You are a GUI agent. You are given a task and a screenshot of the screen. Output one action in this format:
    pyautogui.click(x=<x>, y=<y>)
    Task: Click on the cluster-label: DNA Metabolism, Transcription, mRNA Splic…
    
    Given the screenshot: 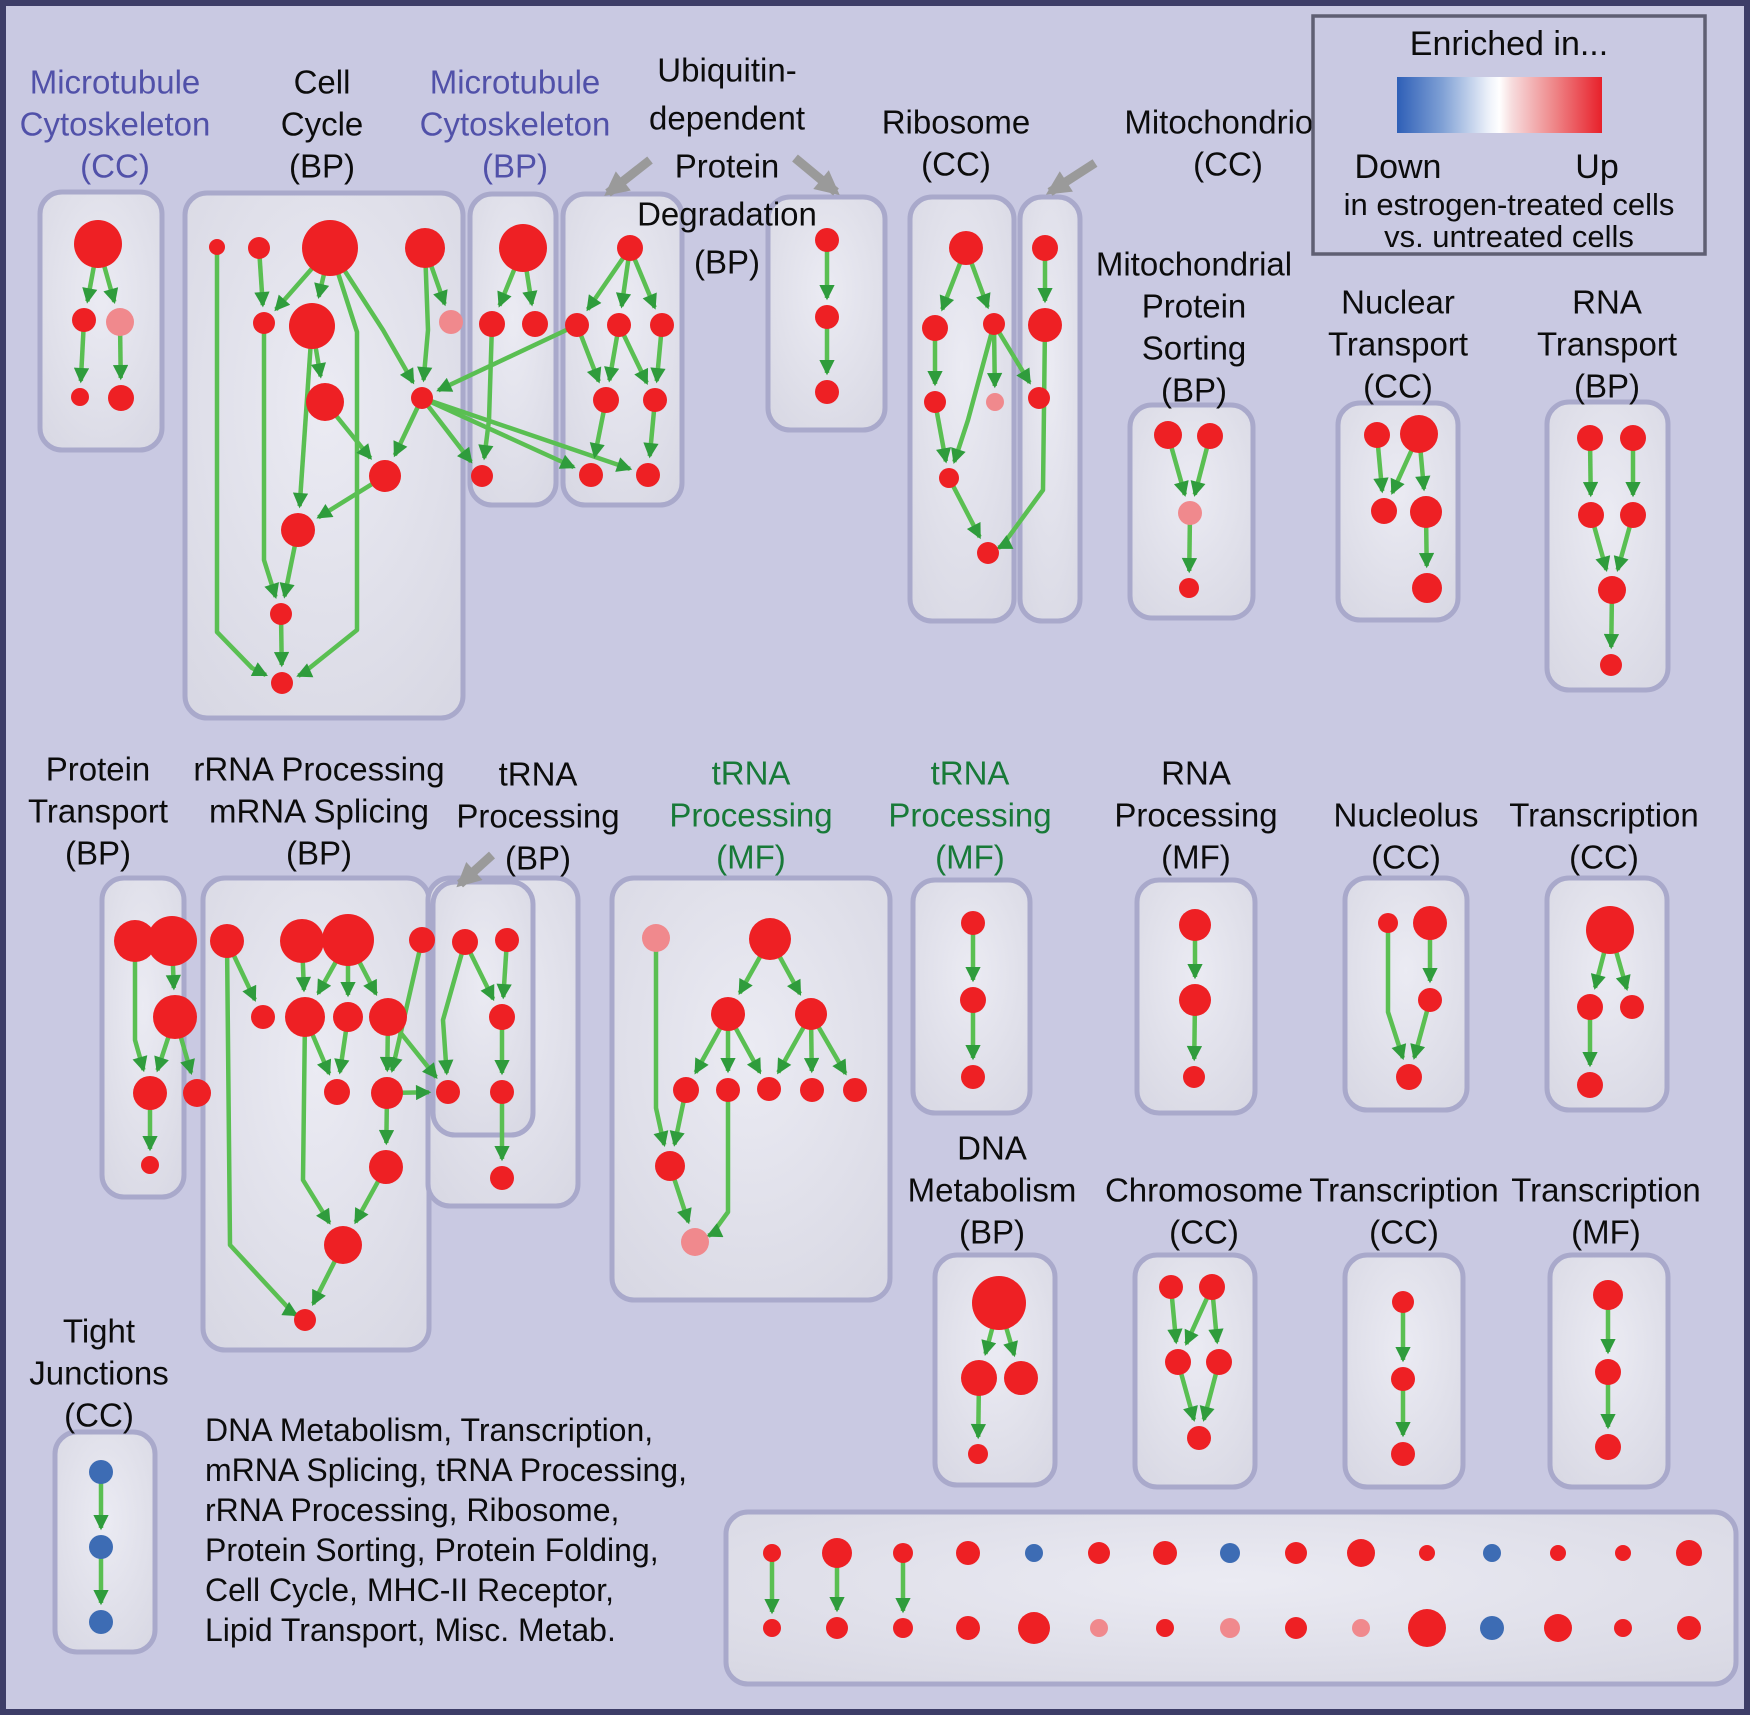 What is the action you would take?
    pyautogui.click(x=446, y=1530)
    